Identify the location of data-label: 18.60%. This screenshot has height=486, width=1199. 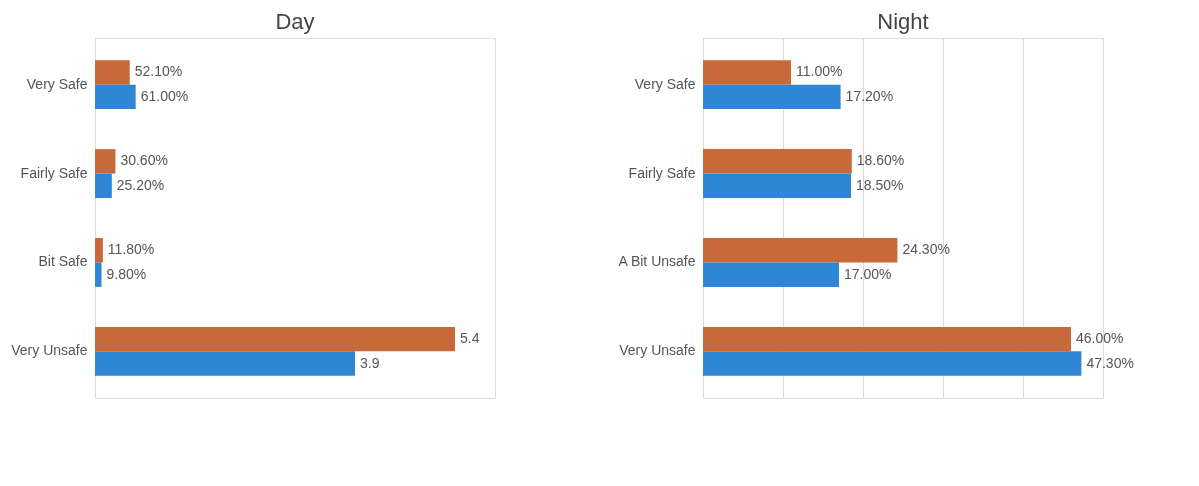
(880, 160).